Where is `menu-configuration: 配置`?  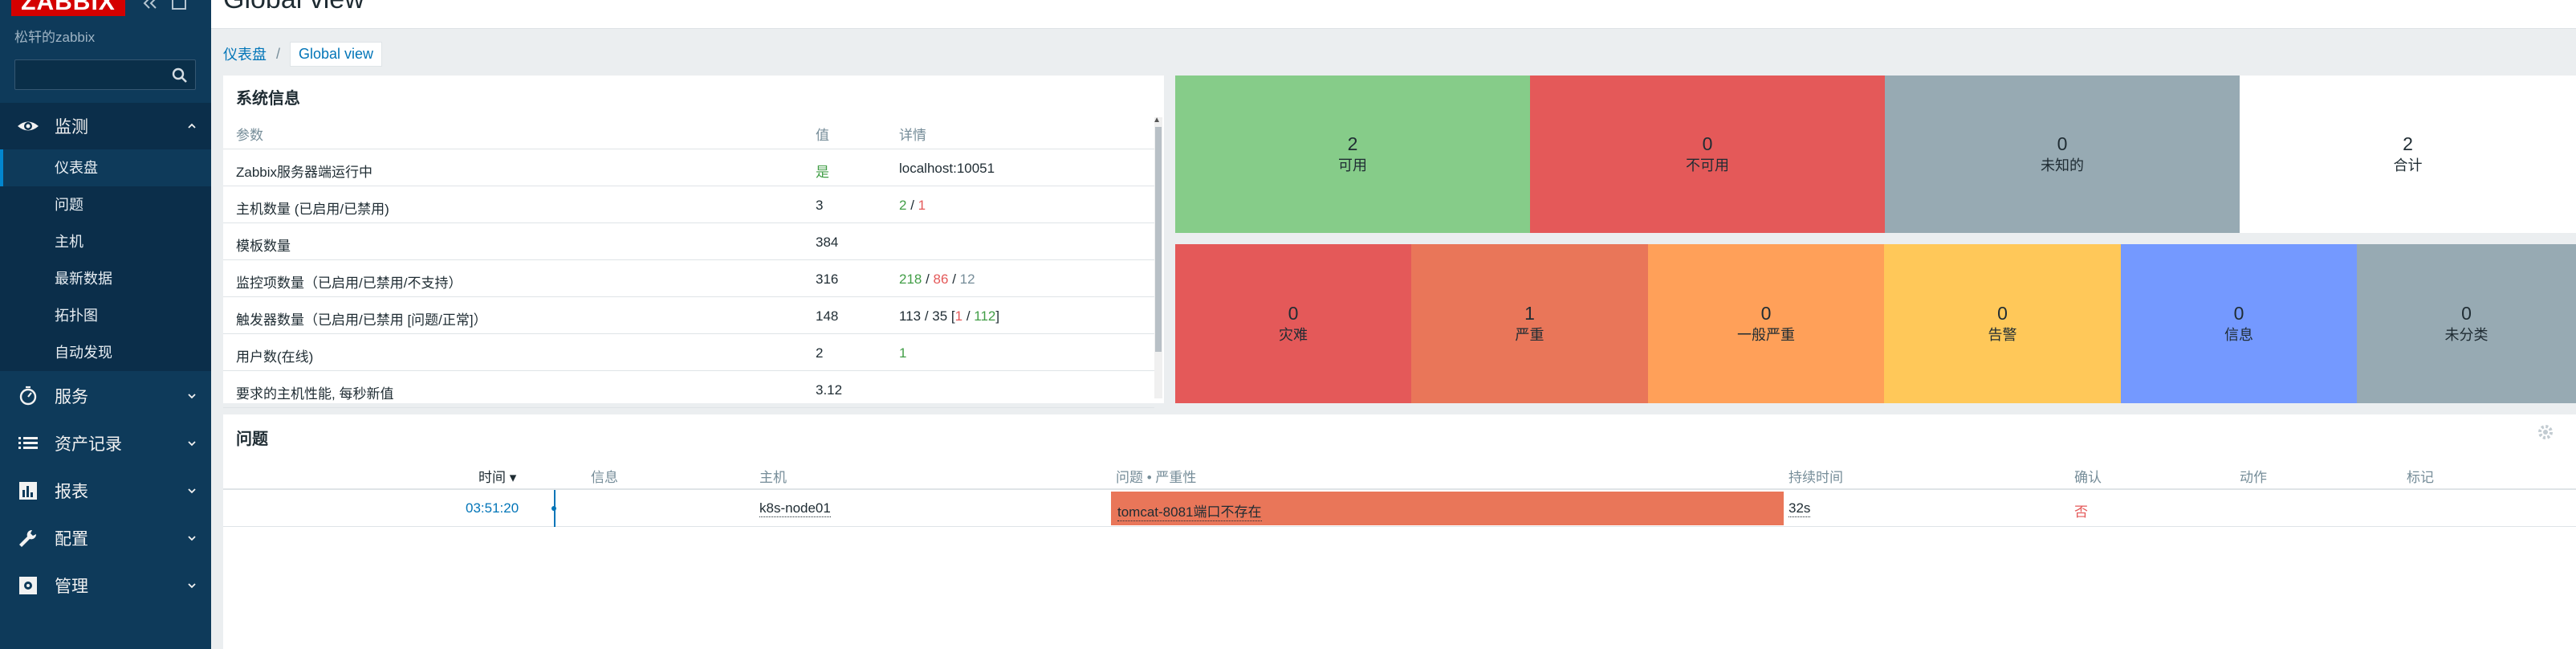 menu-configuration: 配置 is located at coordinates (106, 538).